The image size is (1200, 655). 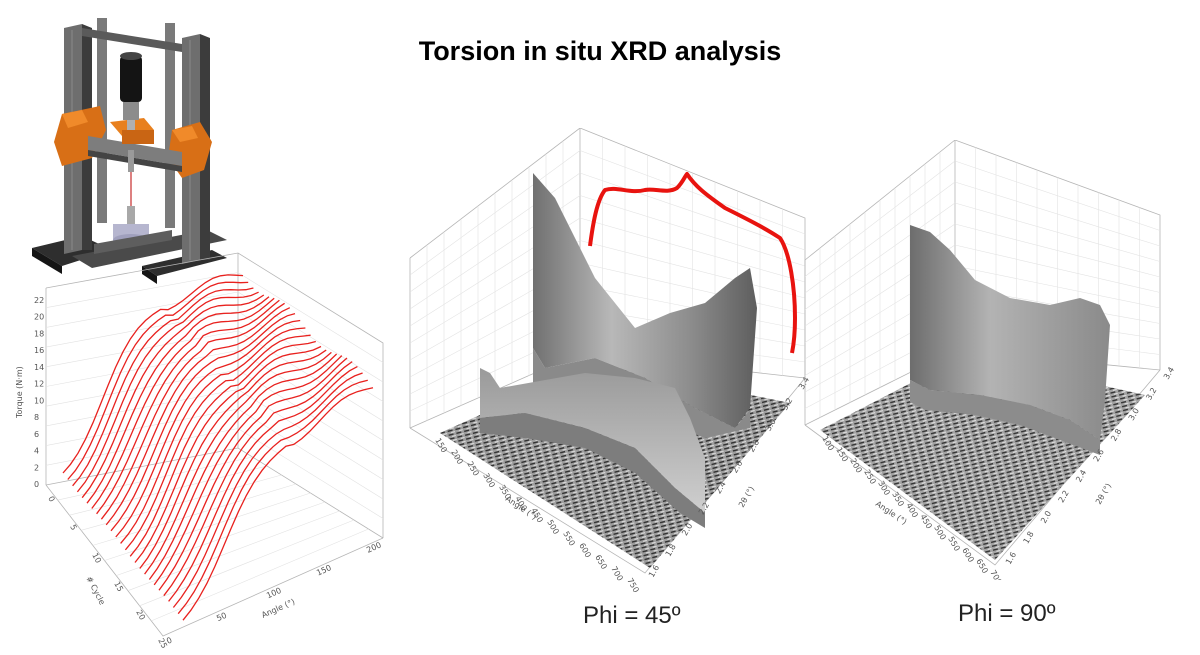 What do you see at coordinates (19, 392) in the screenshot?
I see `z-axis-label: Torque (N·m)` at bounding box center [19, 392].